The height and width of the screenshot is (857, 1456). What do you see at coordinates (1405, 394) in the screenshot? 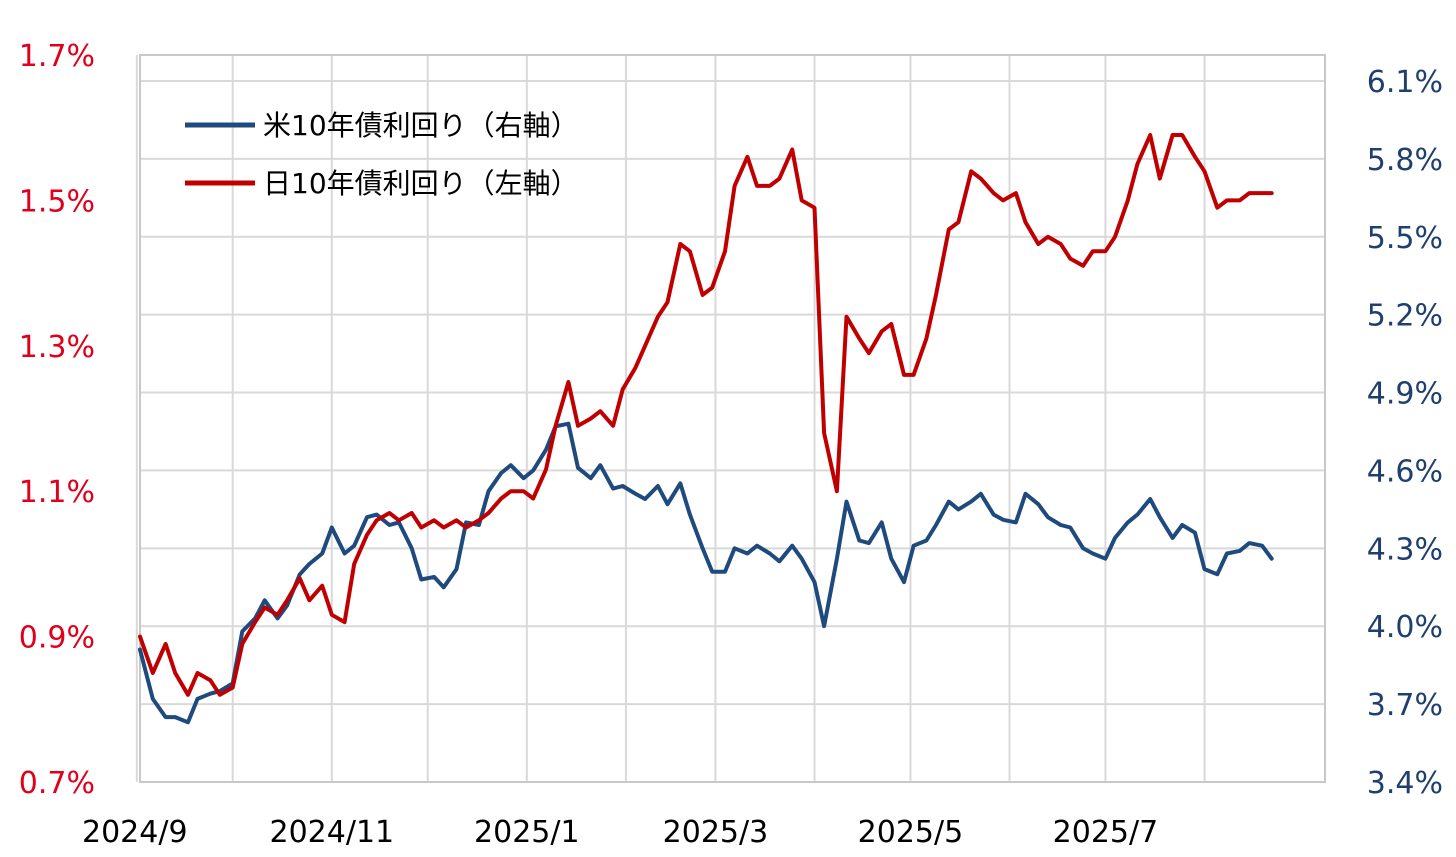
I see `right-tick-label: 4.9%` at bounding box center [1405, 394].